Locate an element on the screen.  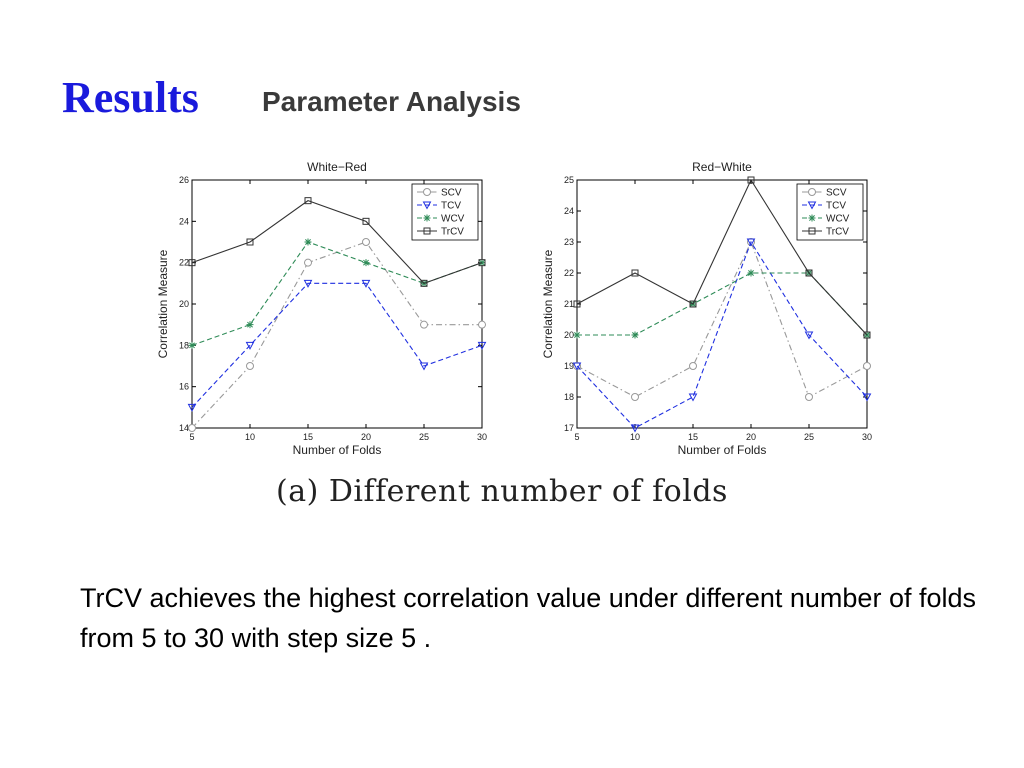
series-line-scv is located at coordinates (722, 319).